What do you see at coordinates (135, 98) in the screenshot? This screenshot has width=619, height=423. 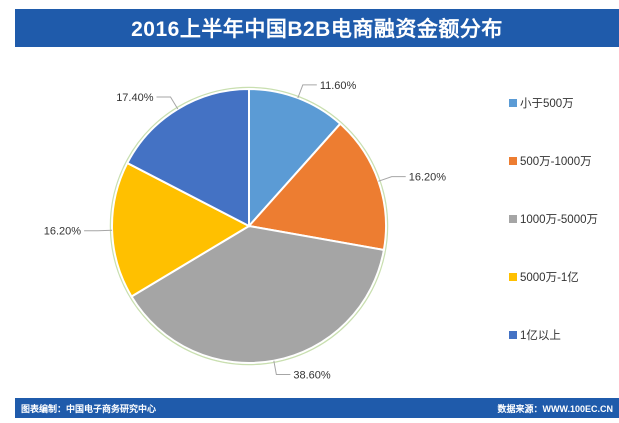 I see `data-label-4: 17.40%` at bounding box center [135, 98].